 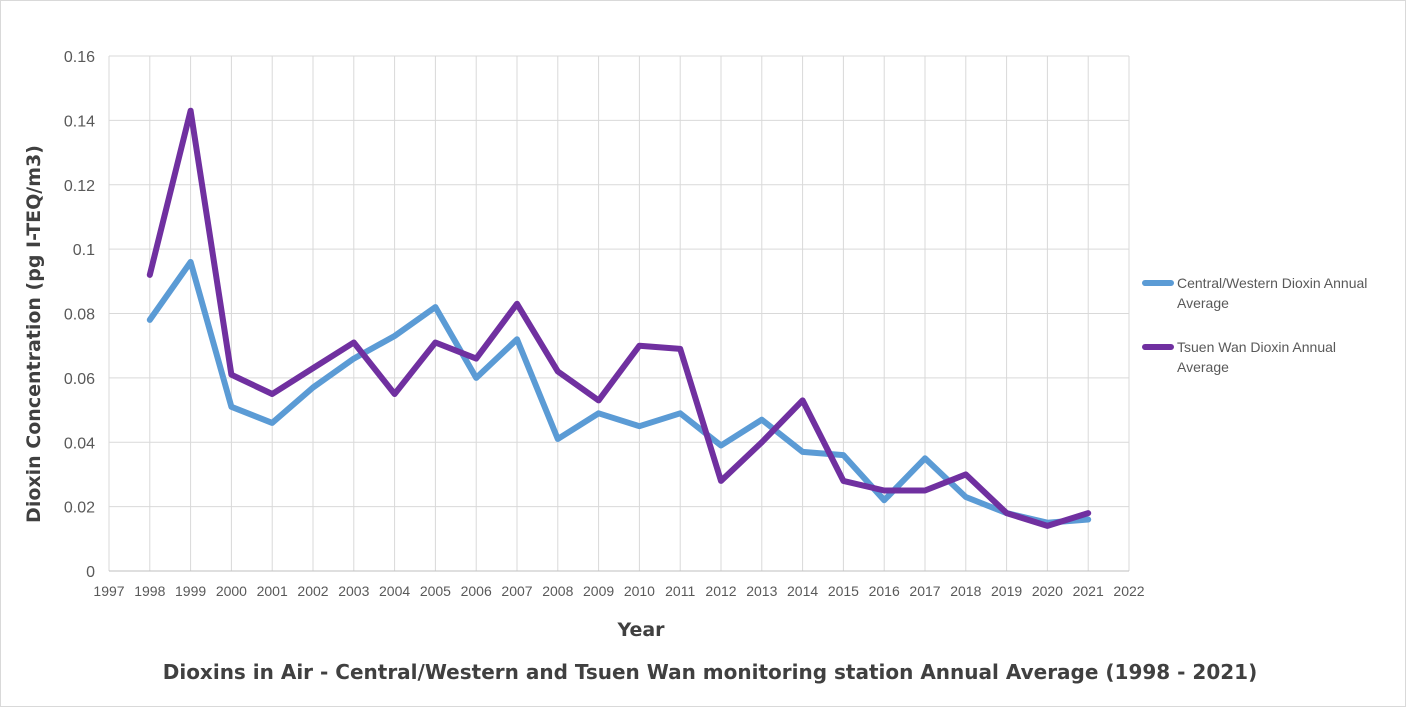 What do you see at coordinates (843, 591) in the screenshot?
I see `x-tick-label: 2015` at bounding box center [843, 591].